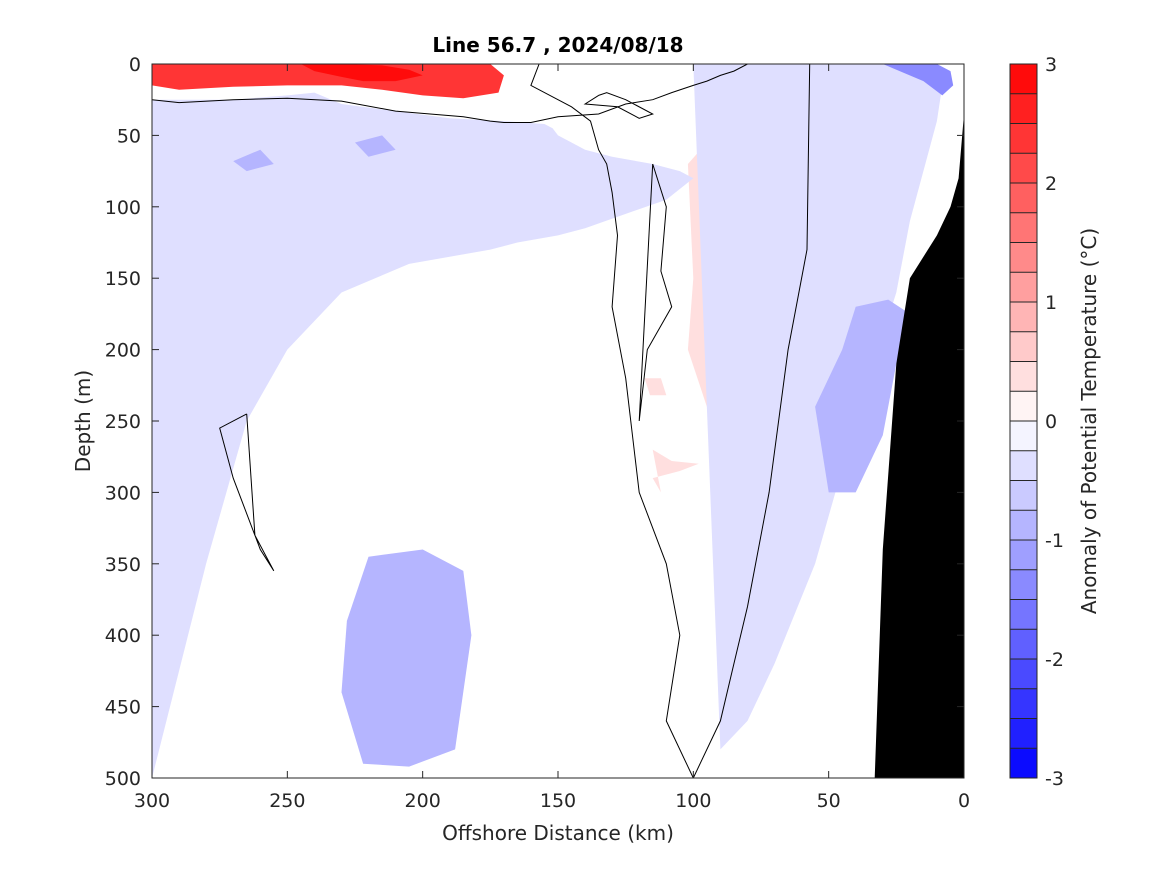 Image resolution: width=1167 pixels, height=880 pixels. Describe the element at coordinates (123, 279) in the screenshot. I see `y-tick-label-3: 150` at that location.